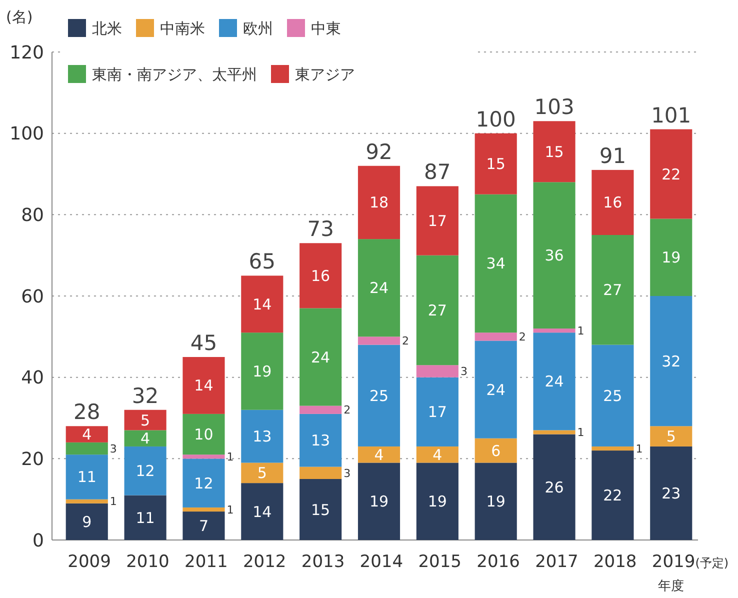  What do you see at coordinates (326, 28) in the screenshot?
I see `legend-label: 中東` at bounding box center [326, 28].